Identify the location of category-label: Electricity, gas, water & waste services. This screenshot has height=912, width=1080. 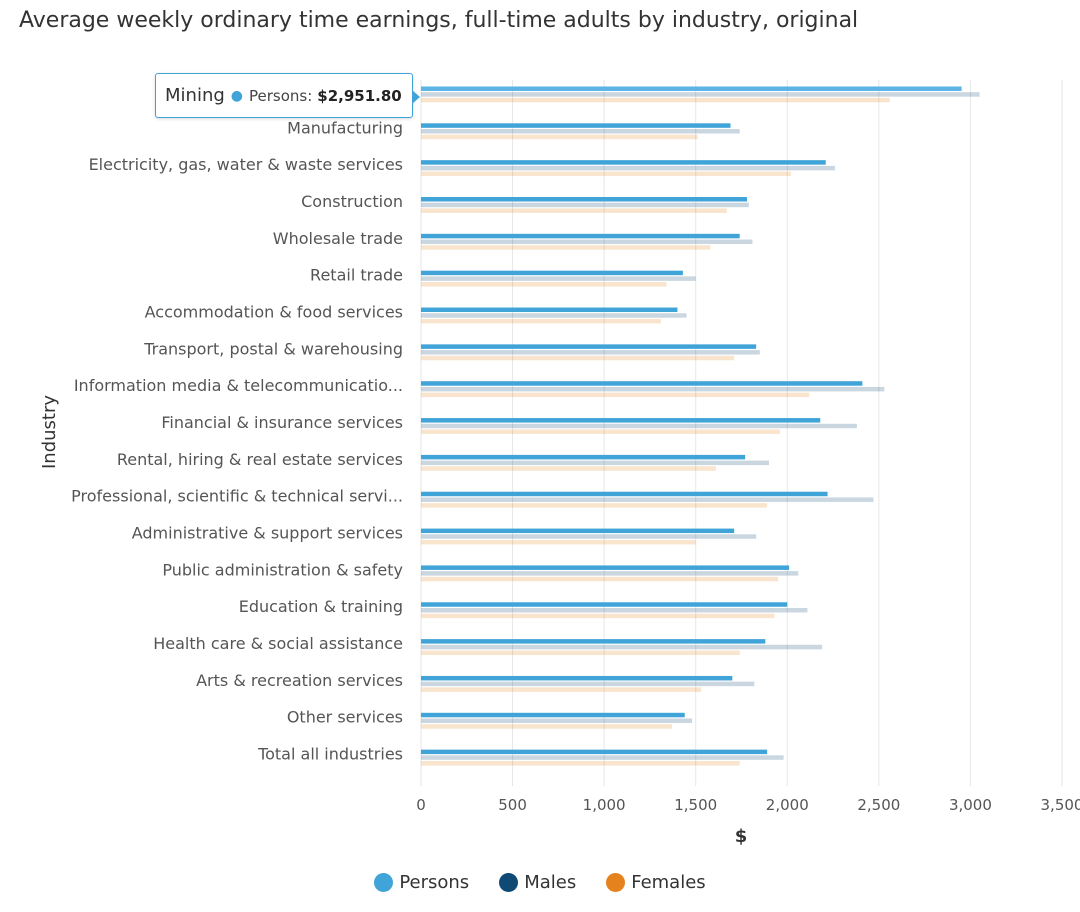
(246, 164).